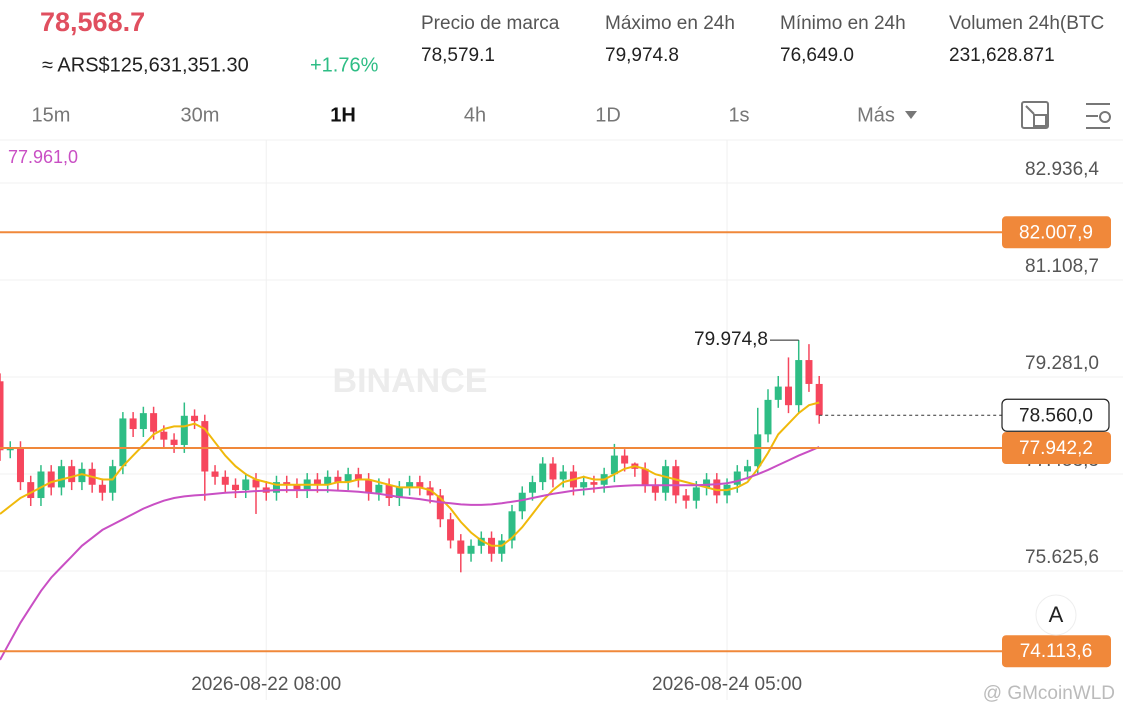  Describe the element at coordinates (343, 115) in the screenshot. I see `tab: 1H` at that location.